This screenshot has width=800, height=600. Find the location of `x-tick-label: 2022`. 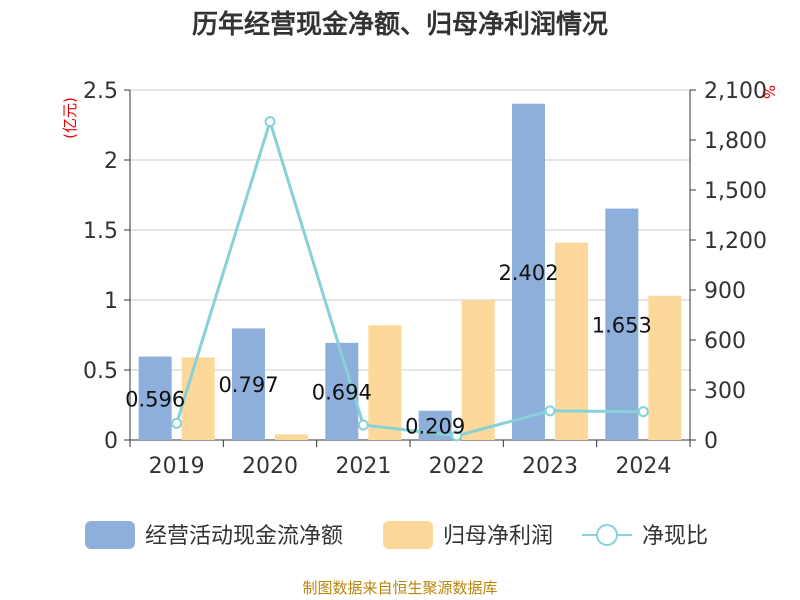

x-tick-label: 2022 is located at coordinates (457, 466).